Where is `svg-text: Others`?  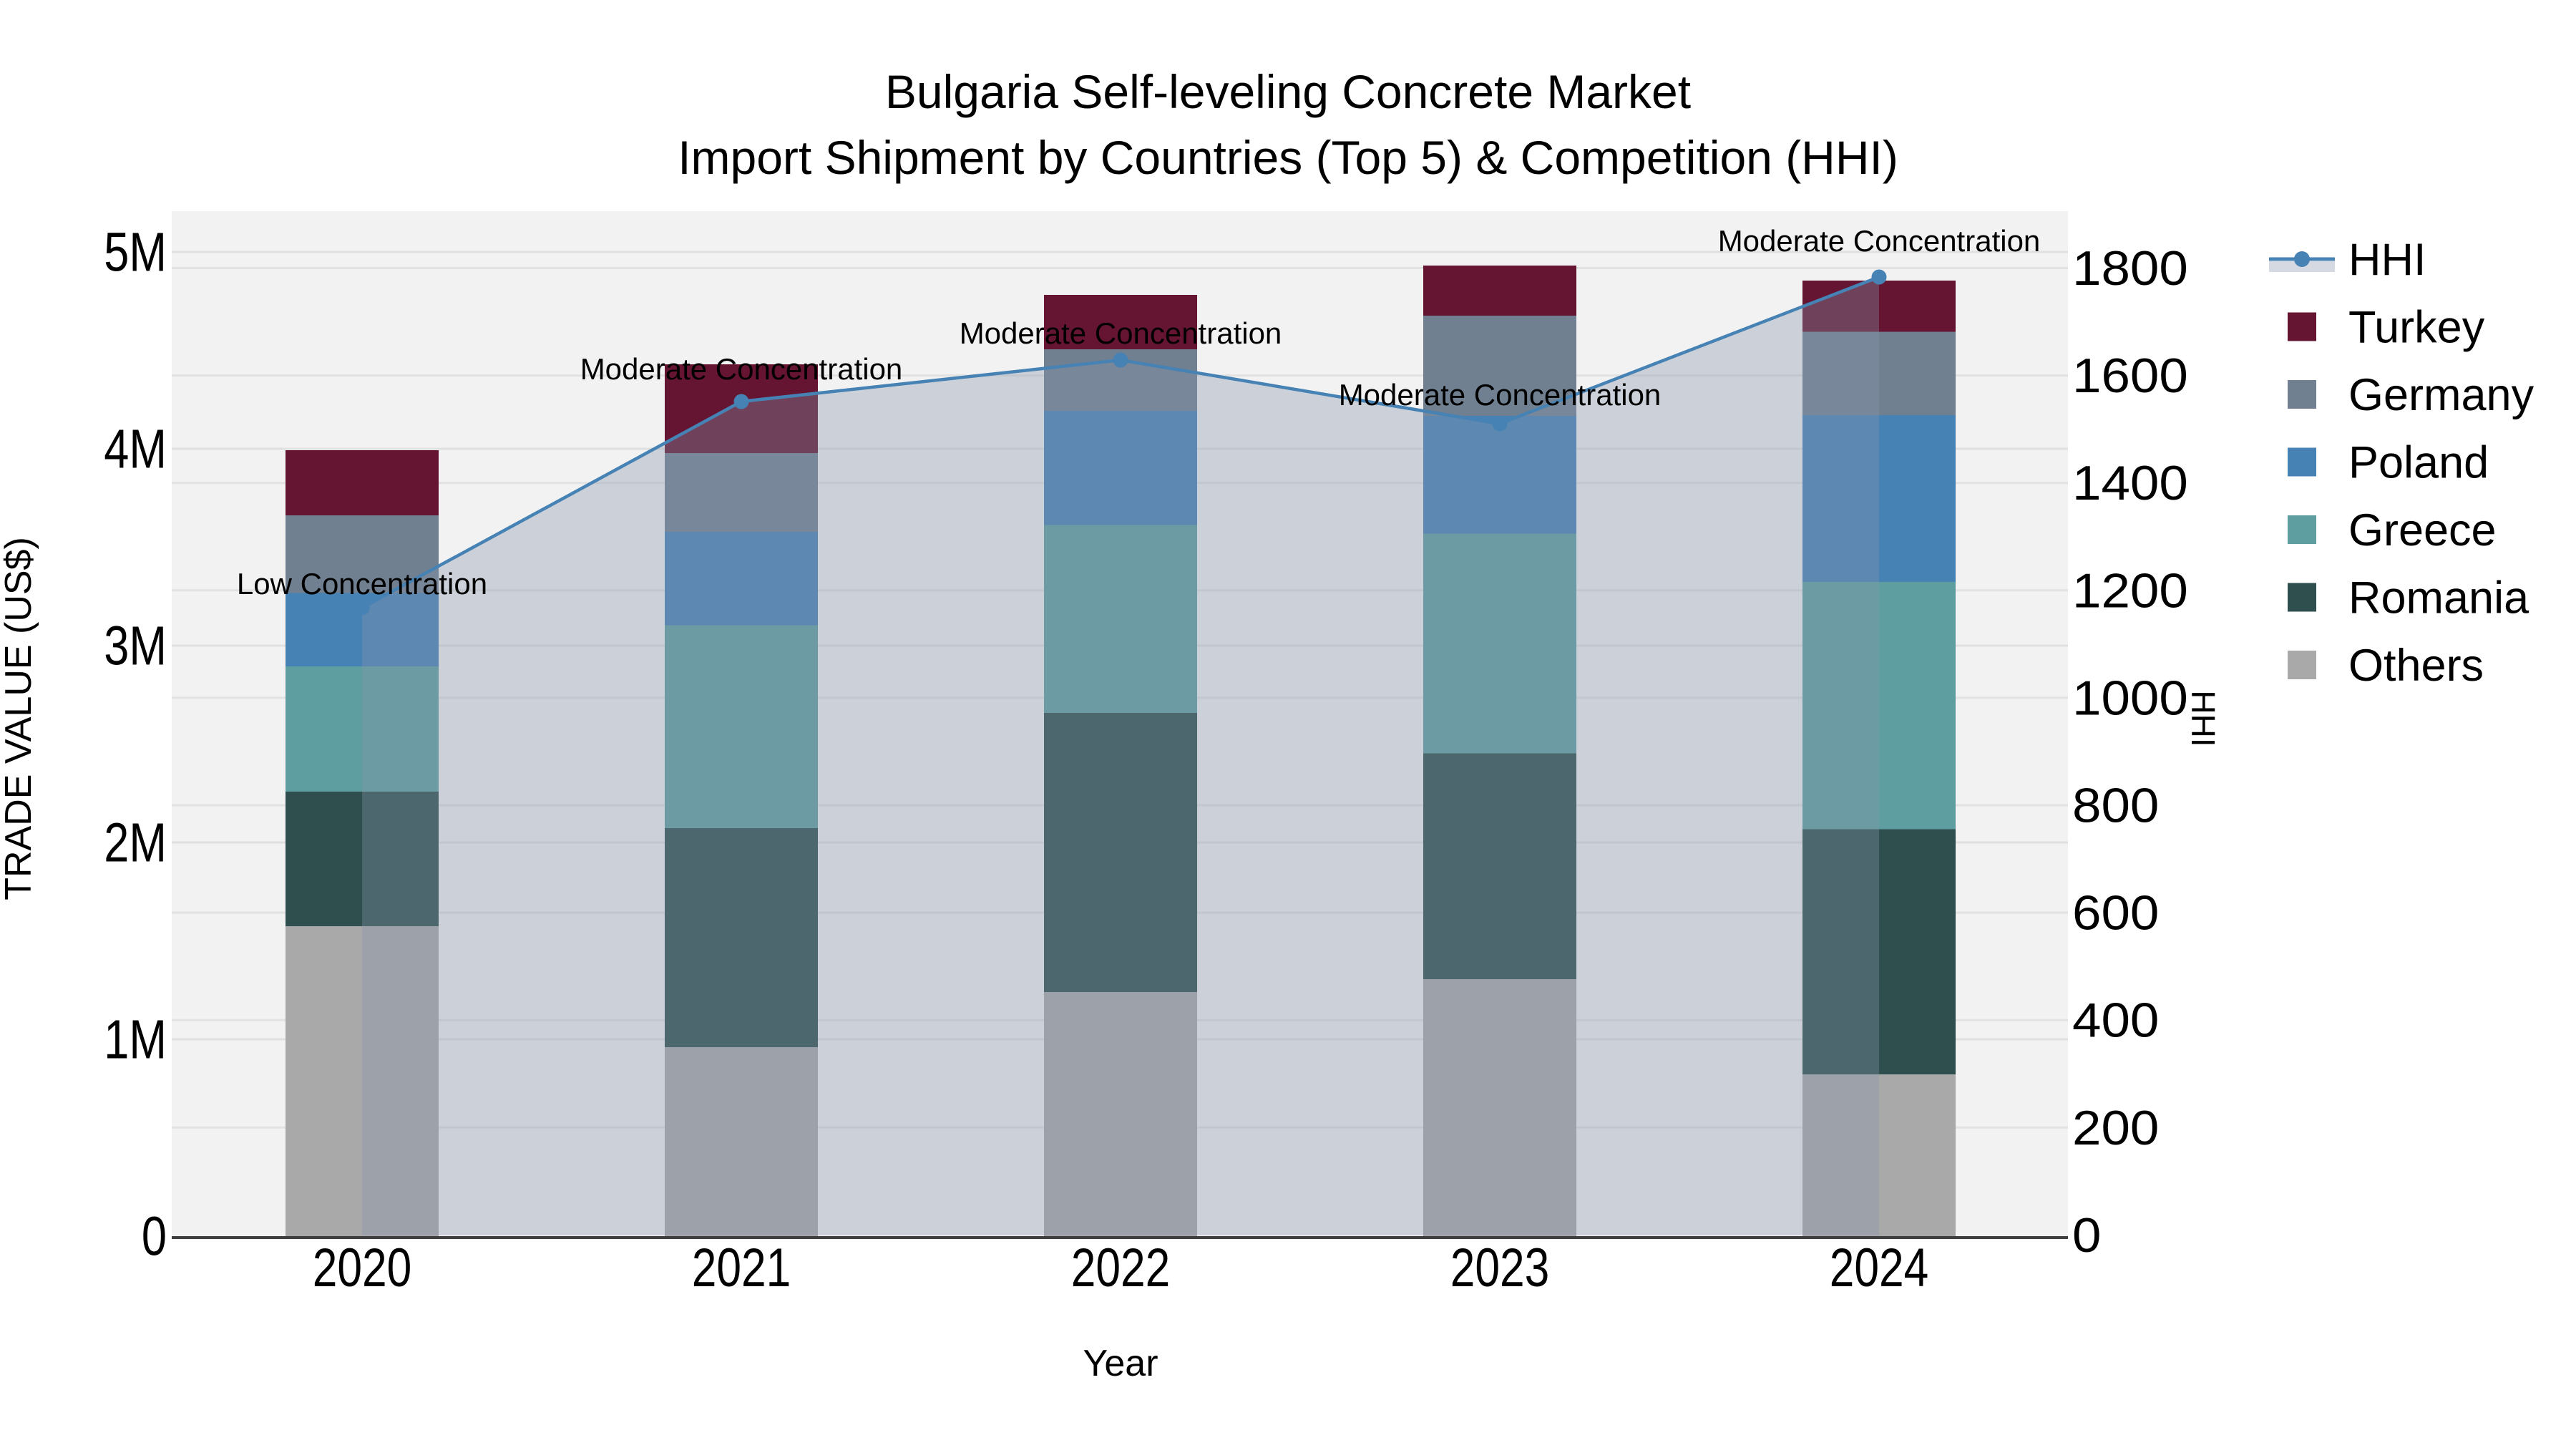
svg-text: Others is located at coordinates (2416, 666).